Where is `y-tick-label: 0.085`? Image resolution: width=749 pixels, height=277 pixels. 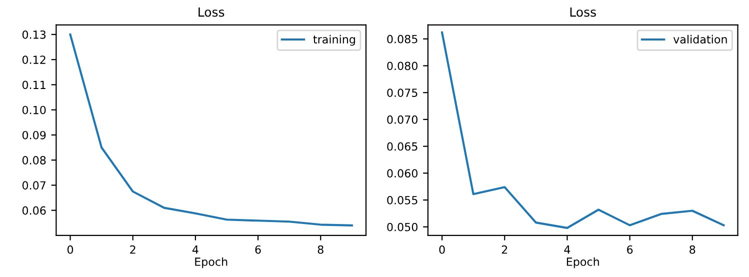
y-tick-label: 0.085 is located at coordinates (402, 39).